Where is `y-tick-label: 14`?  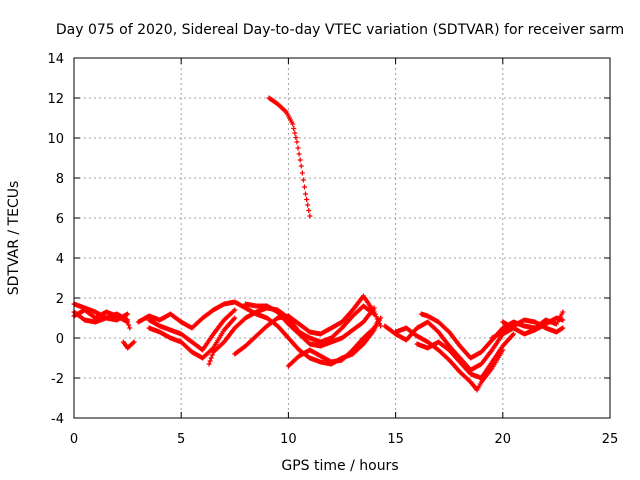 y-tick-label: 14 is located at coordinates (55, 59).